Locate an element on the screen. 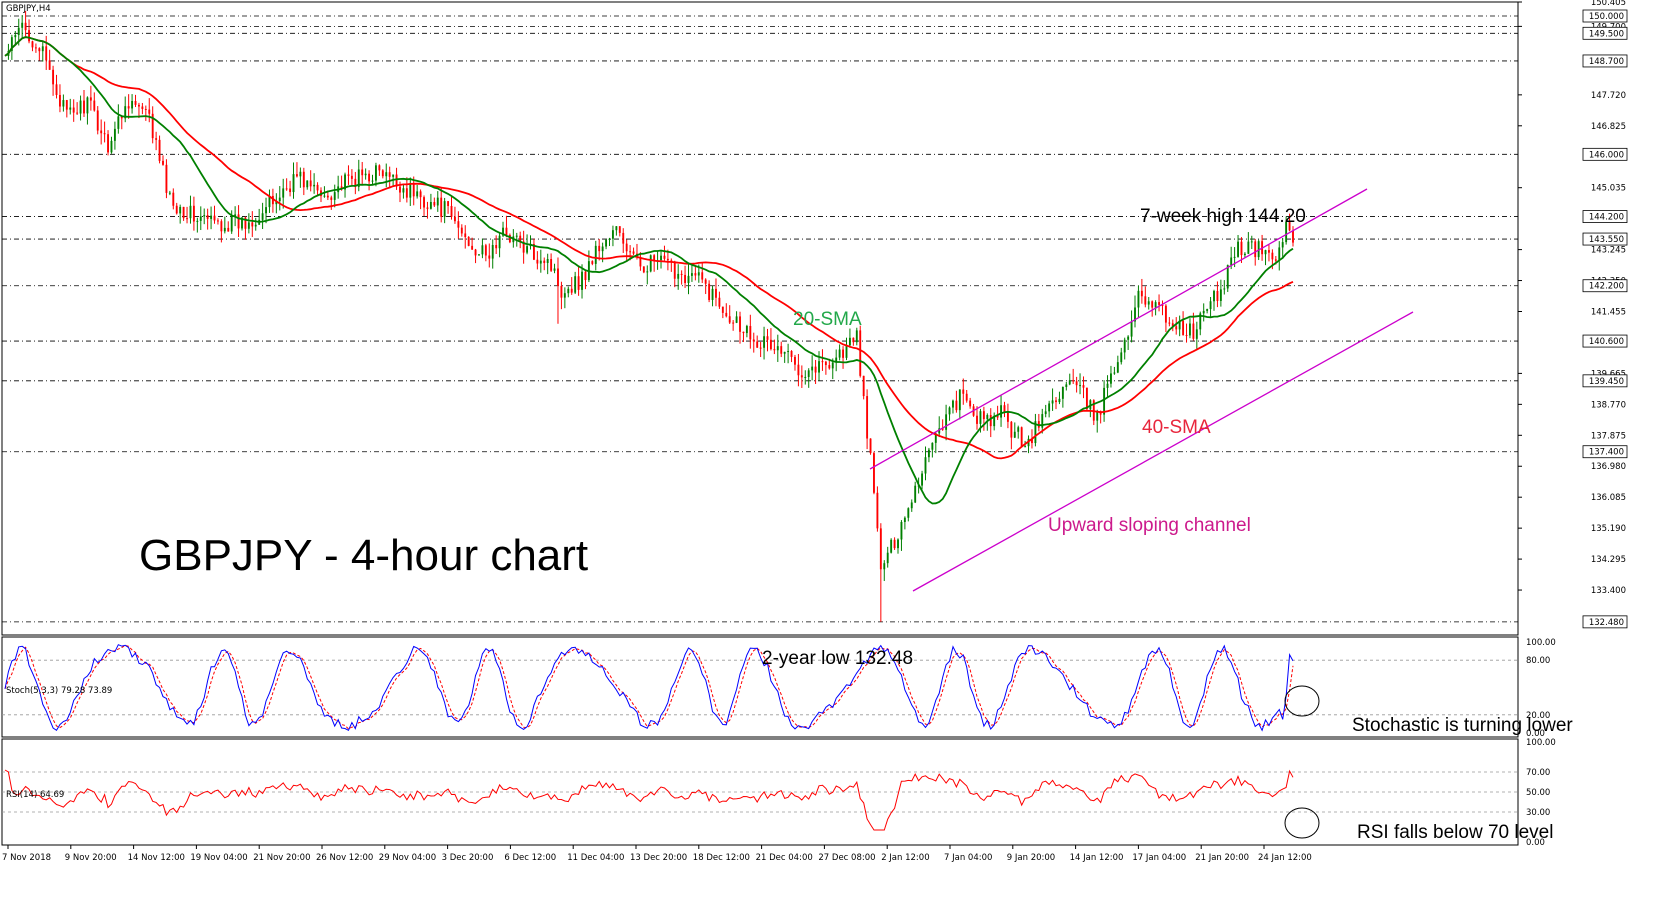  price-tick-label: 150.405 is located at coordinates (1608, 4).